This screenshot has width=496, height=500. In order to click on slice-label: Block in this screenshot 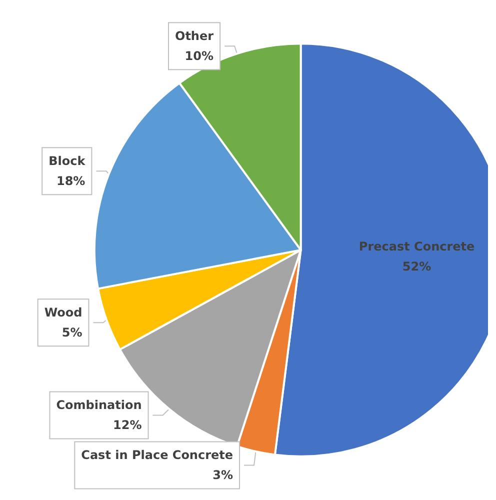, I will do `click(67, 161)`.